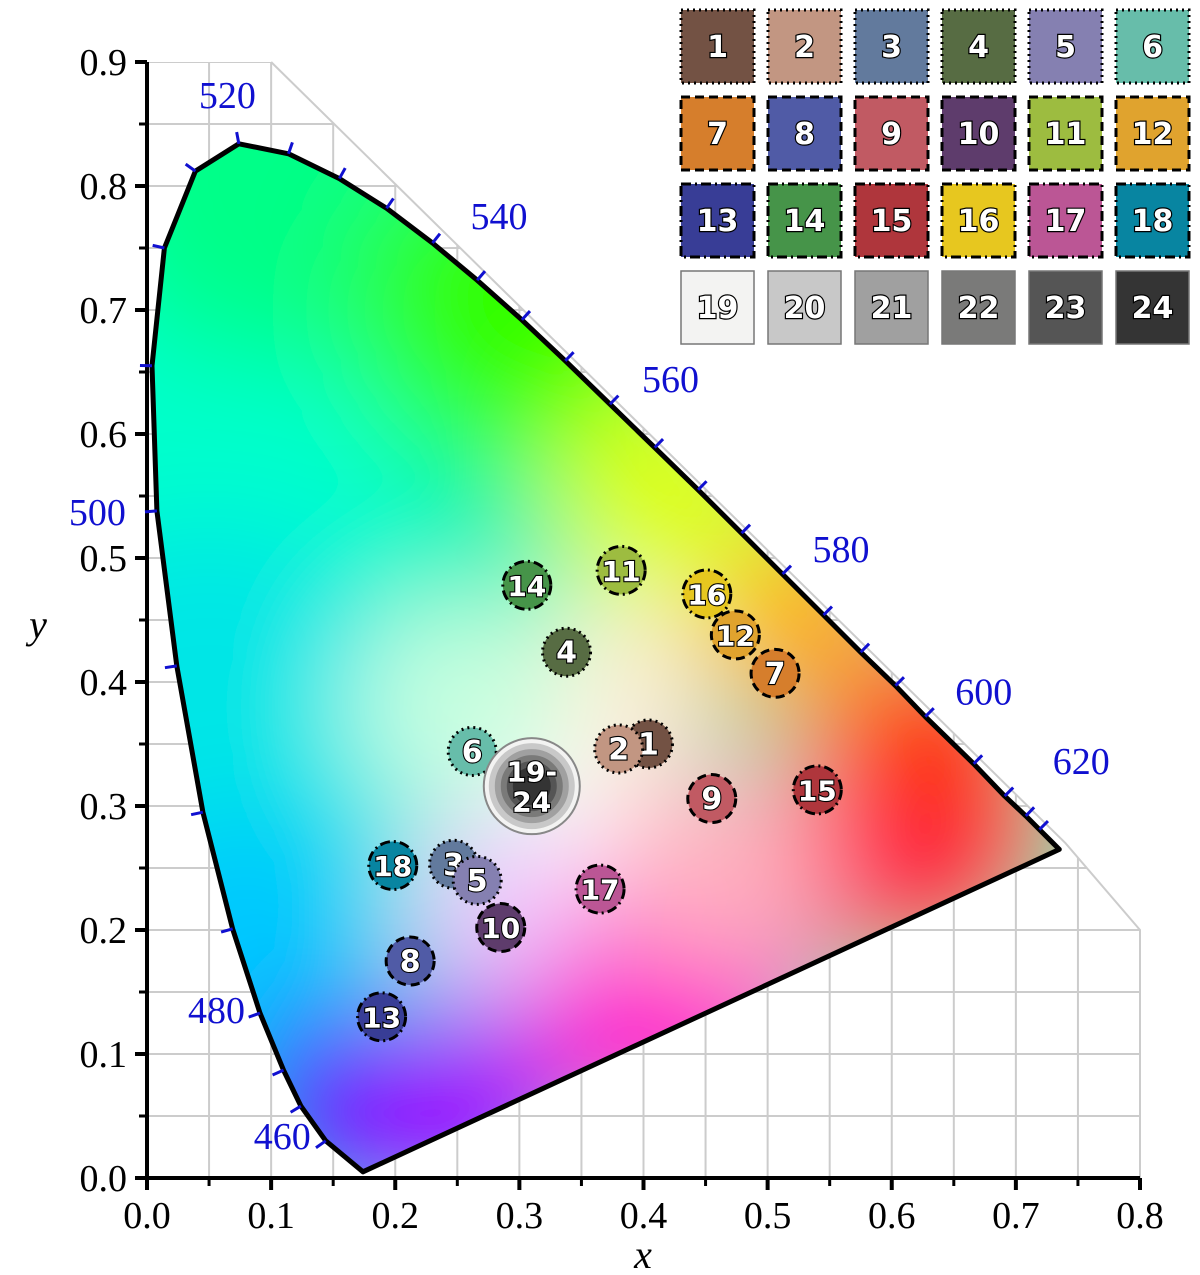  I want to click on x-axis-title: x, so click(642, 1253).